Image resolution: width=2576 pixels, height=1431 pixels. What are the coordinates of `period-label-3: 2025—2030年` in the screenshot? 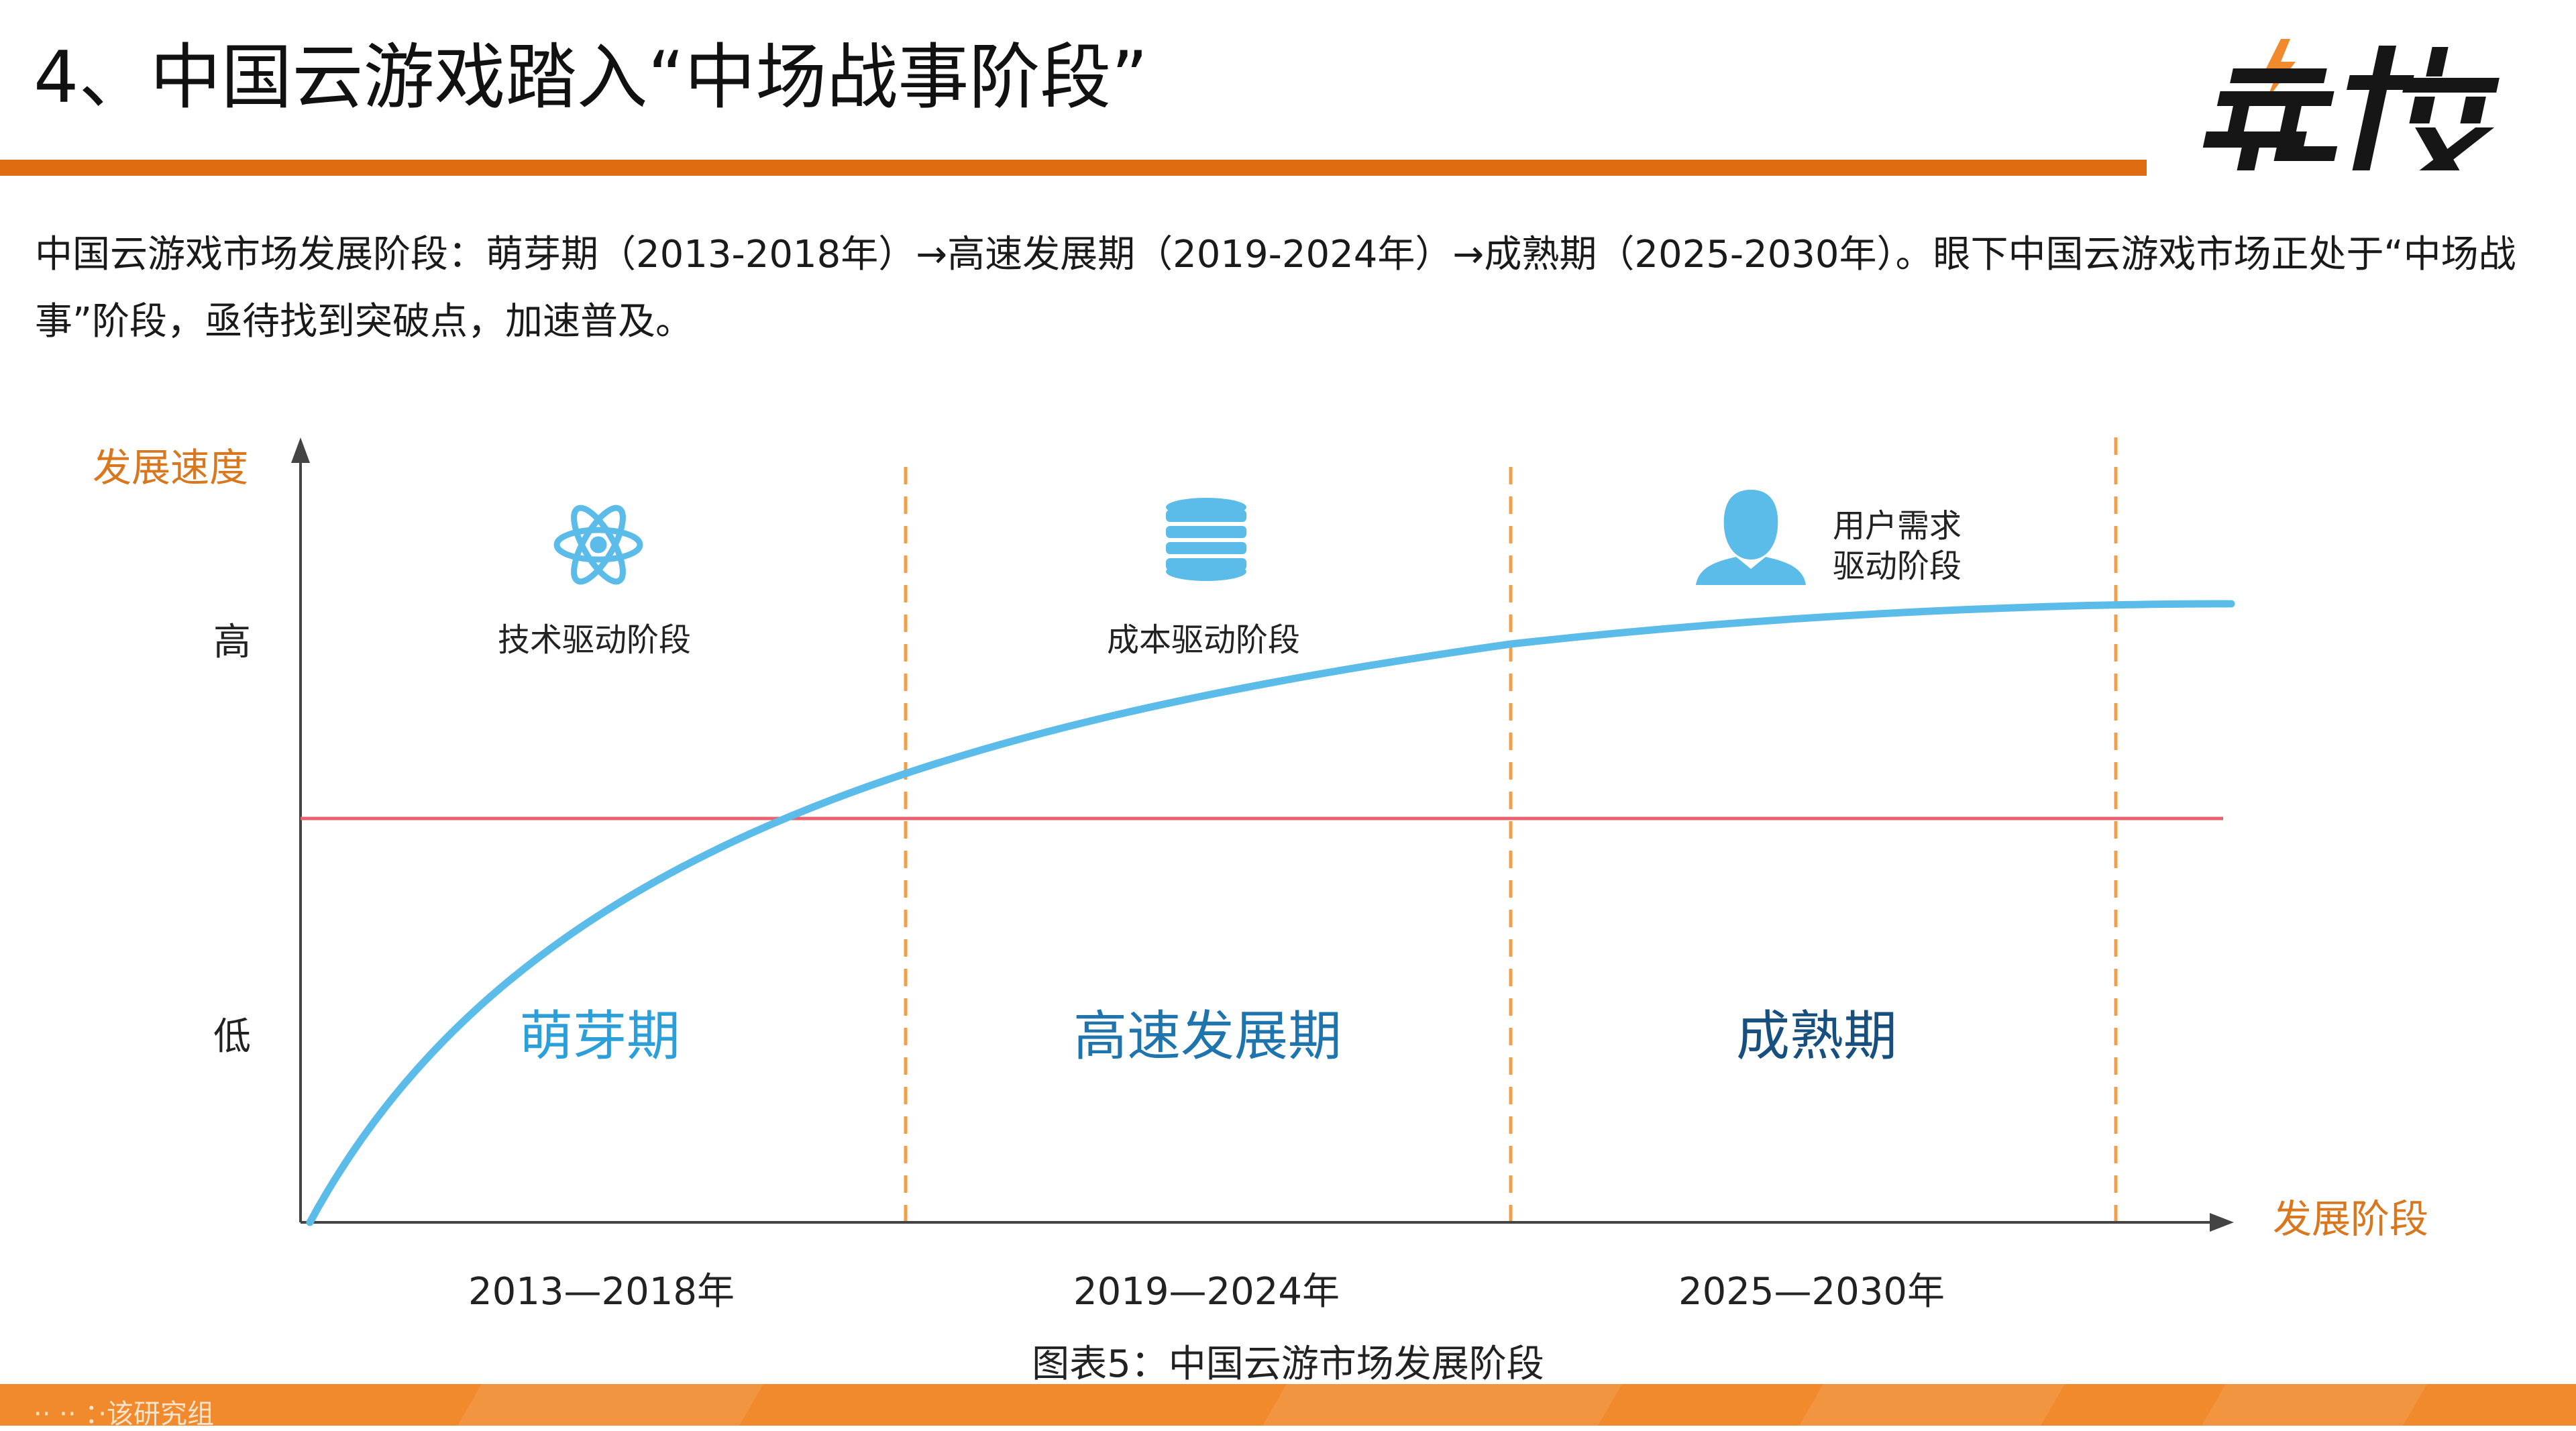 It's located at (1811, 1292).